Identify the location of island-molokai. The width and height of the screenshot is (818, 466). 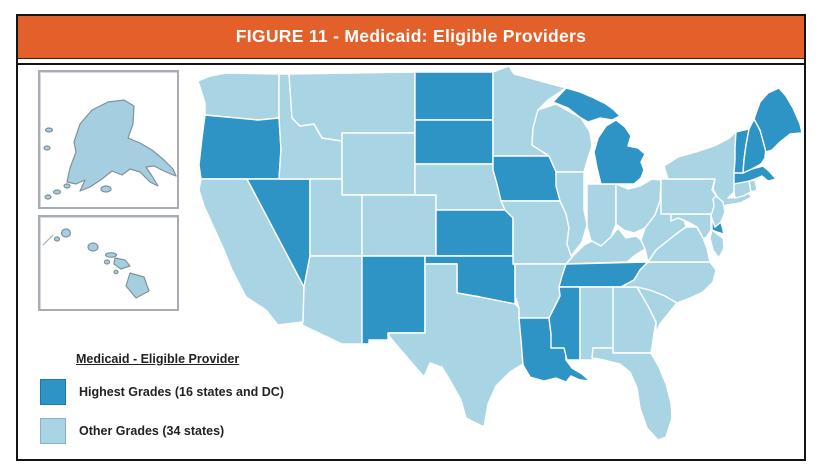
(111, 255).